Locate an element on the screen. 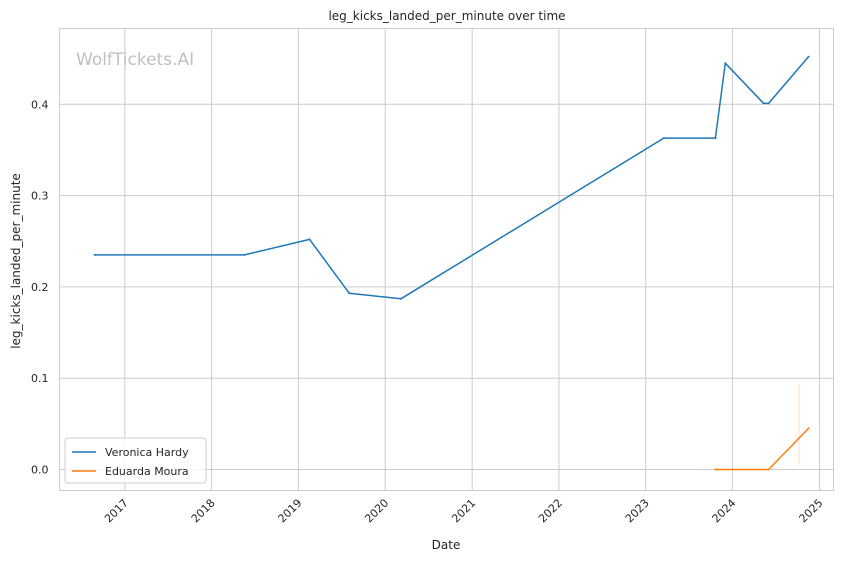 This screenshot has width=844, height=561. legend-box is located at coordinates (135, 460).